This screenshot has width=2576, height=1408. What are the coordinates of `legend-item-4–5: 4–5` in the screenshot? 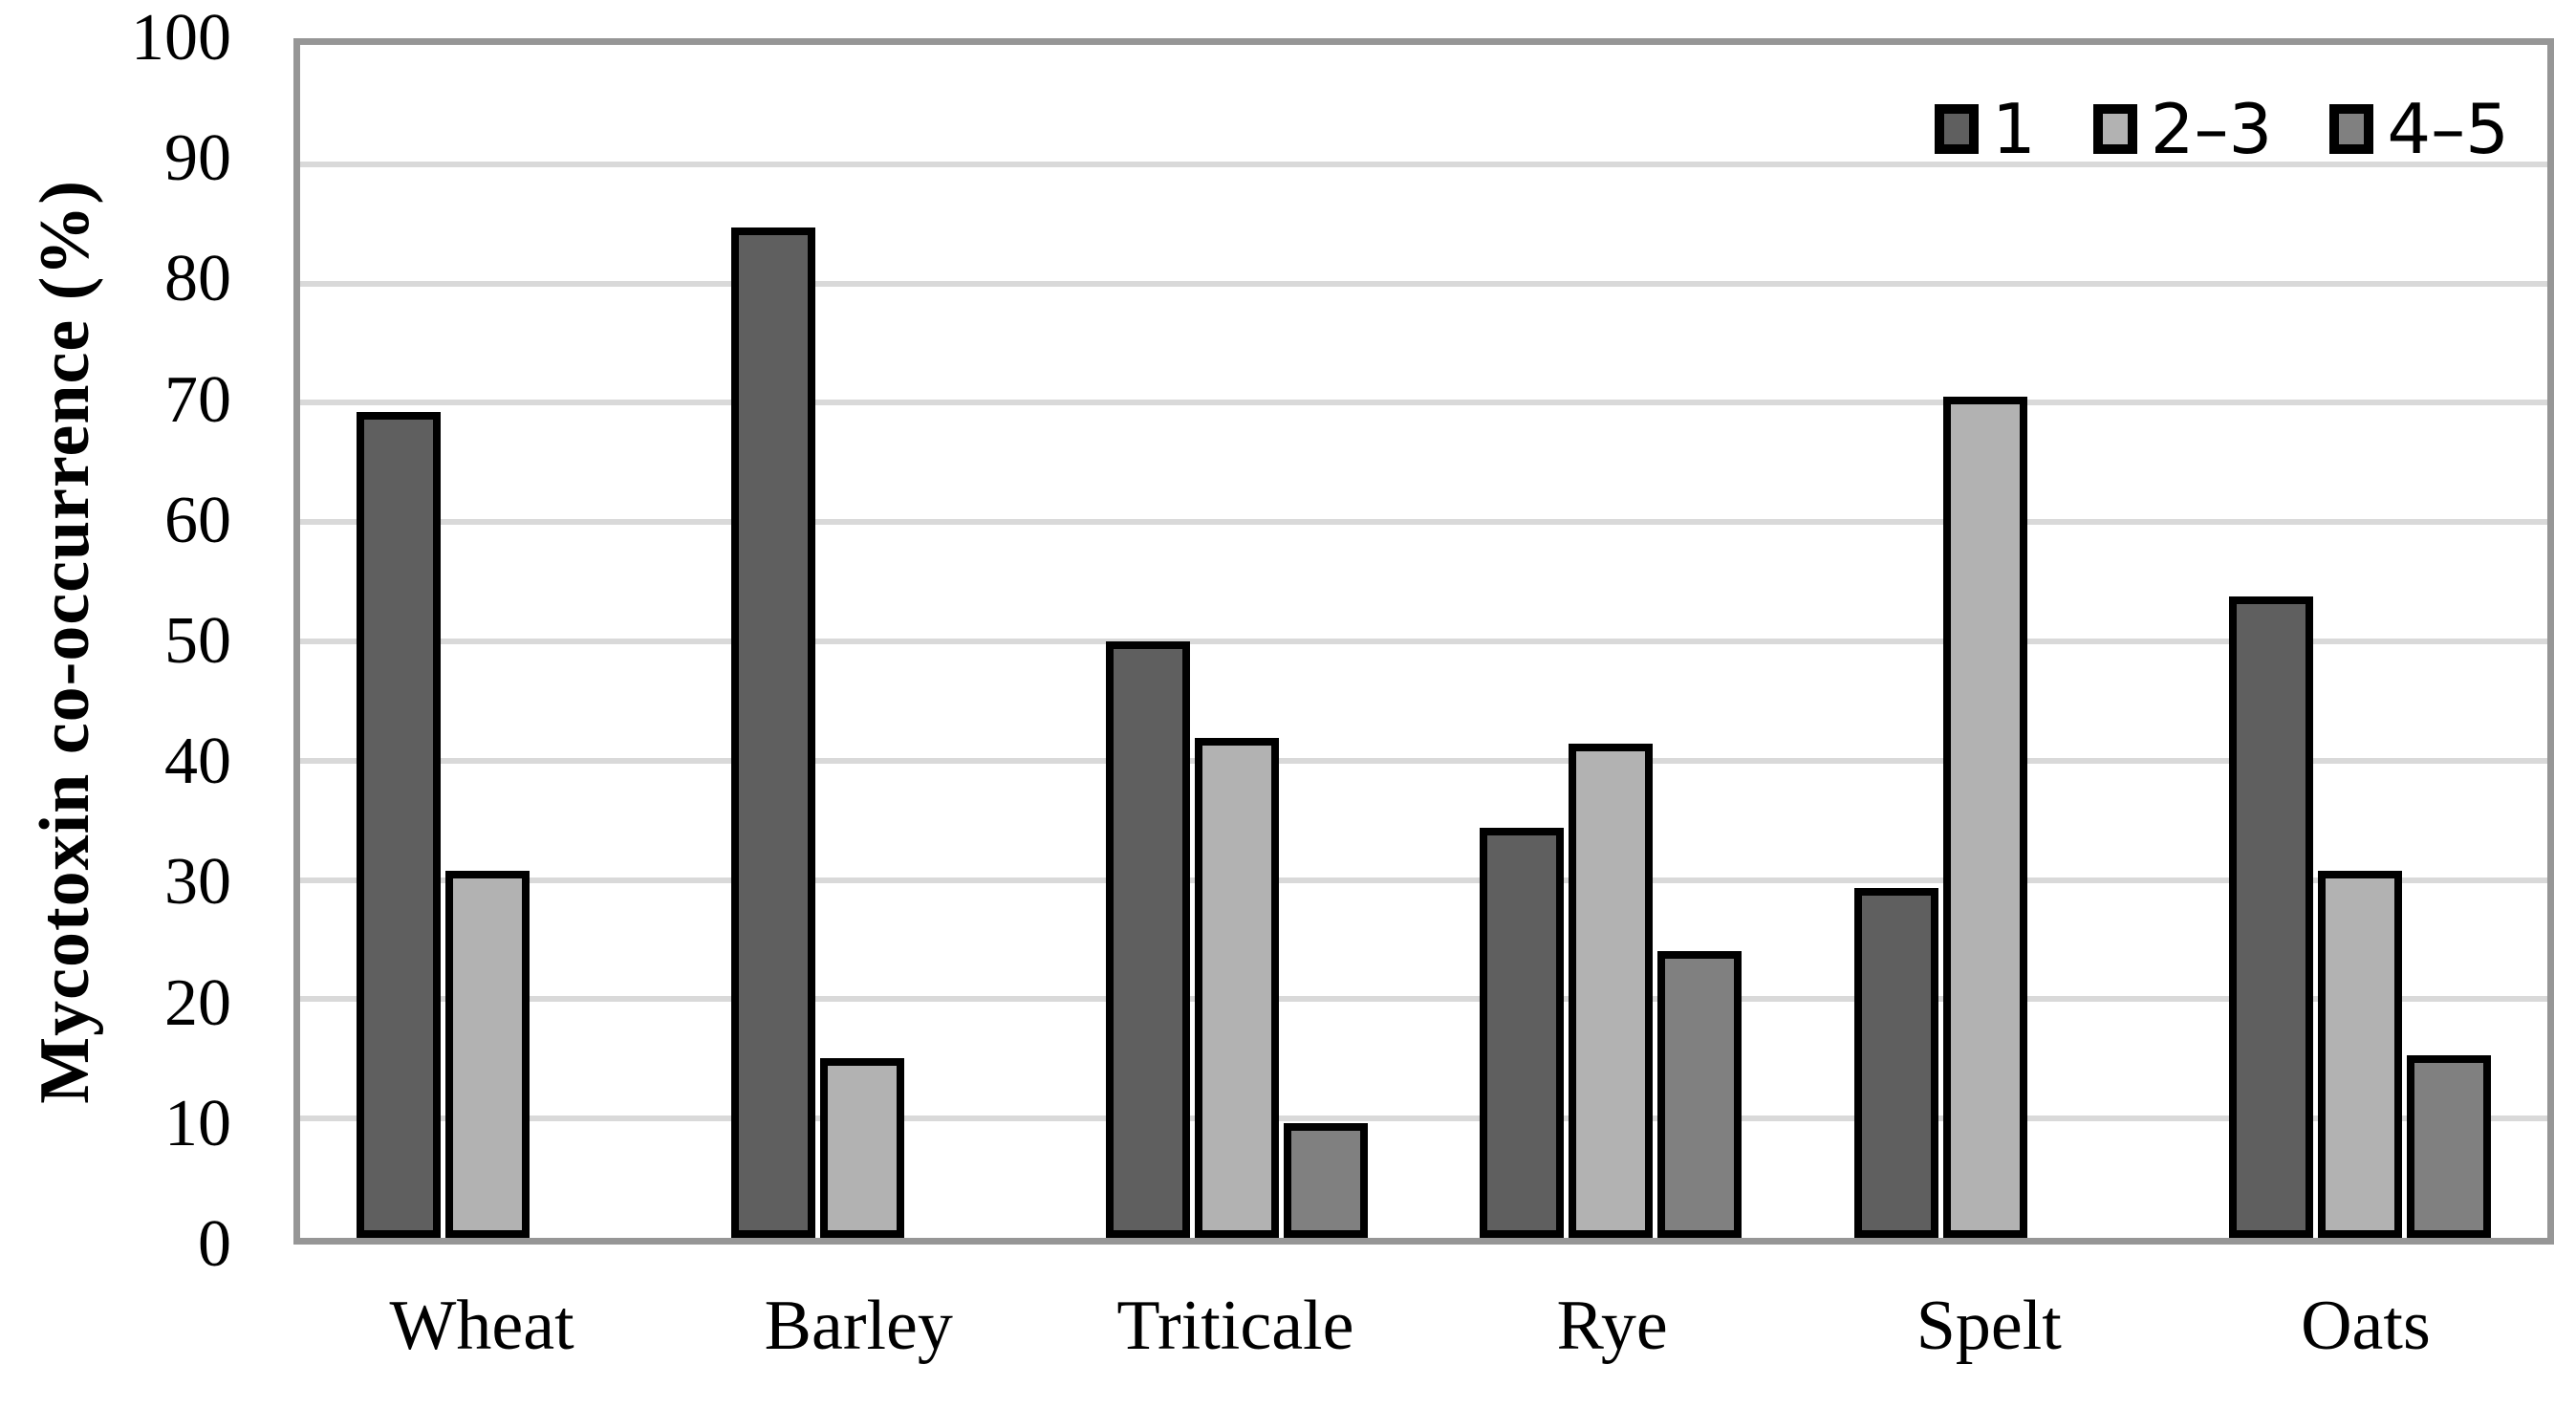 It's located at (2419, 129).